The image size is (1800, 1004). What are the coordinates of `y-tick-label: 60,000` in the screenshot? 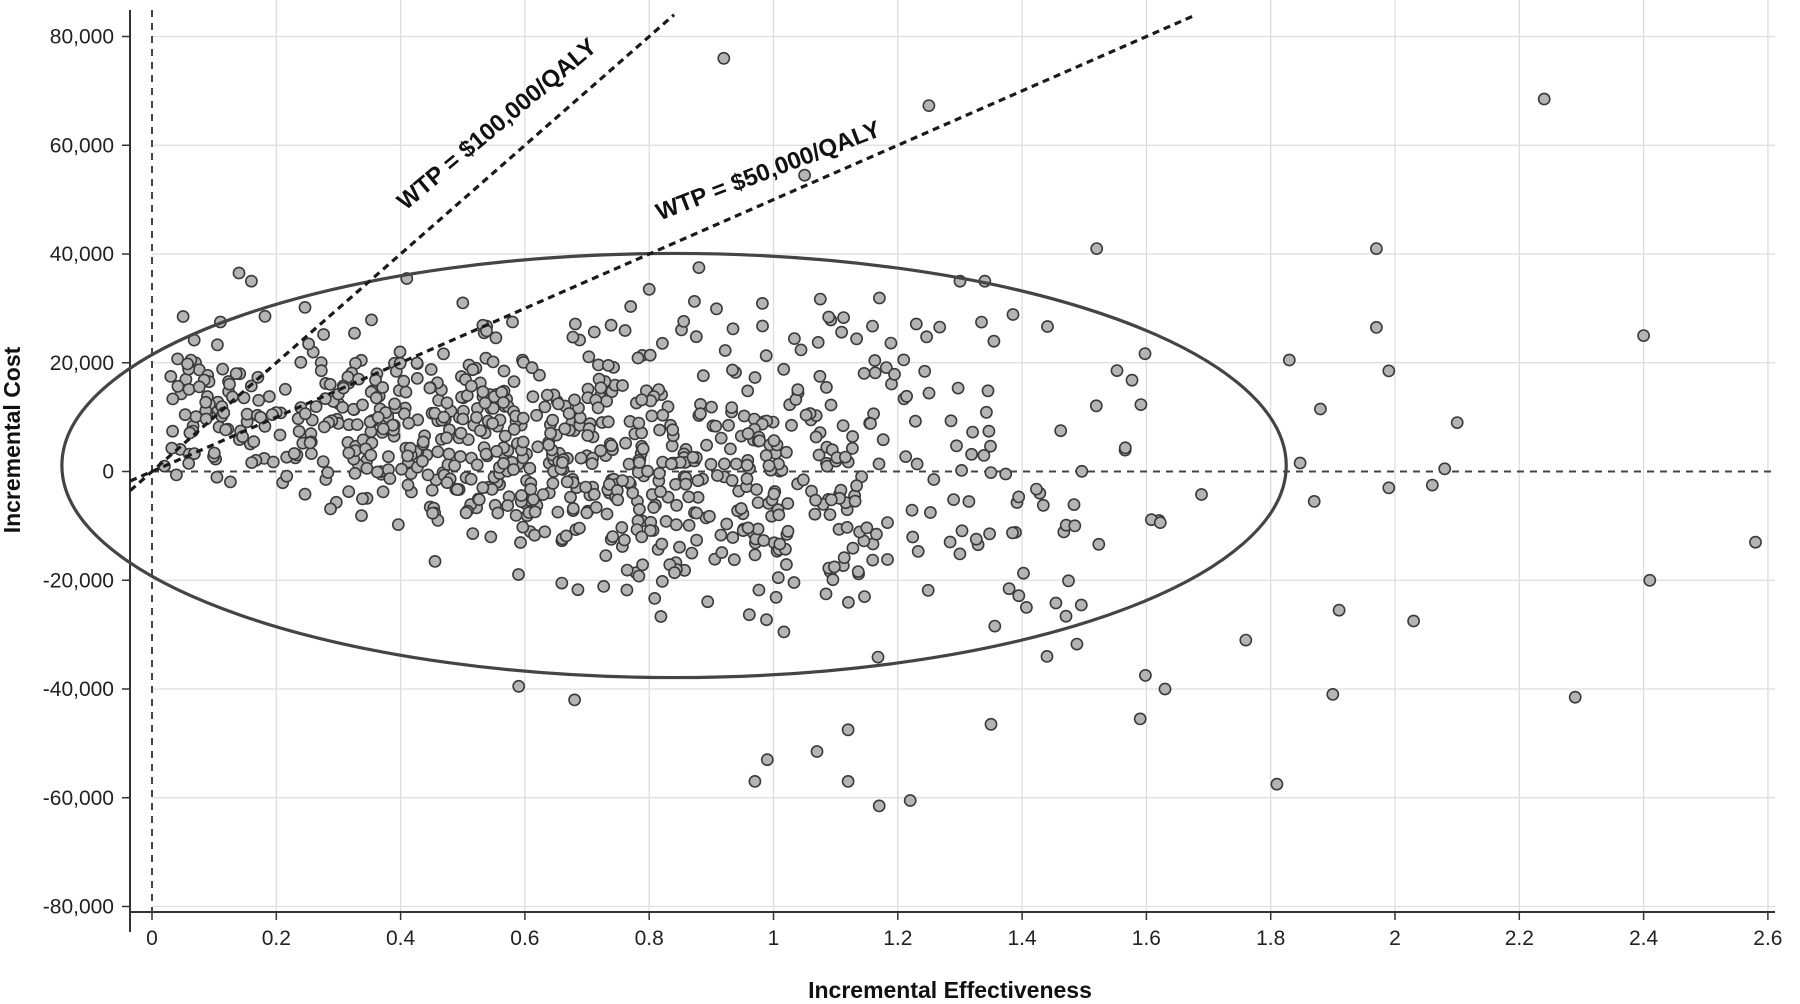 It's located at (82, 145).